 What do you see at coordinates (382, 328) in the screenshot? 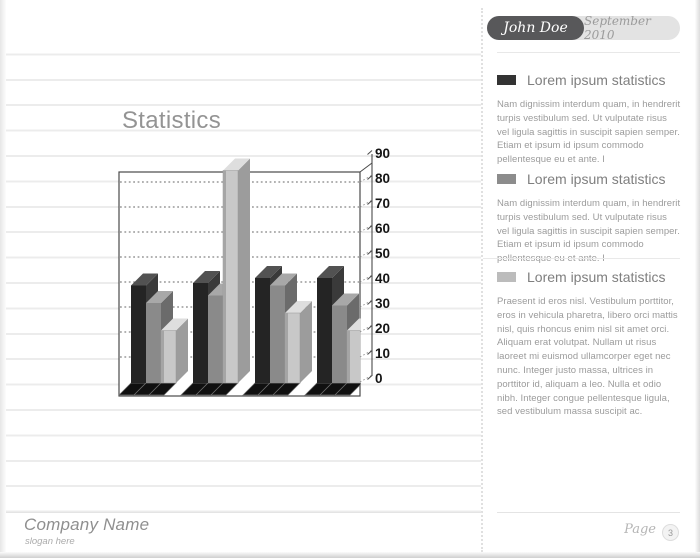
I see `svg-text: 20` at bounding box center [382, 328].